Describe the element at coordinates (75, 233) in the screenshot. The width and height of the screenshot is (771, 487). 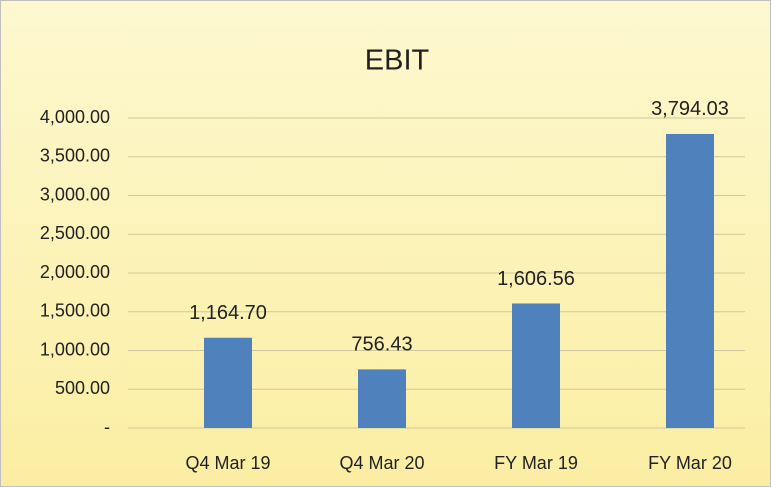
I see `y-tick-label: 2,500.00` at that location.